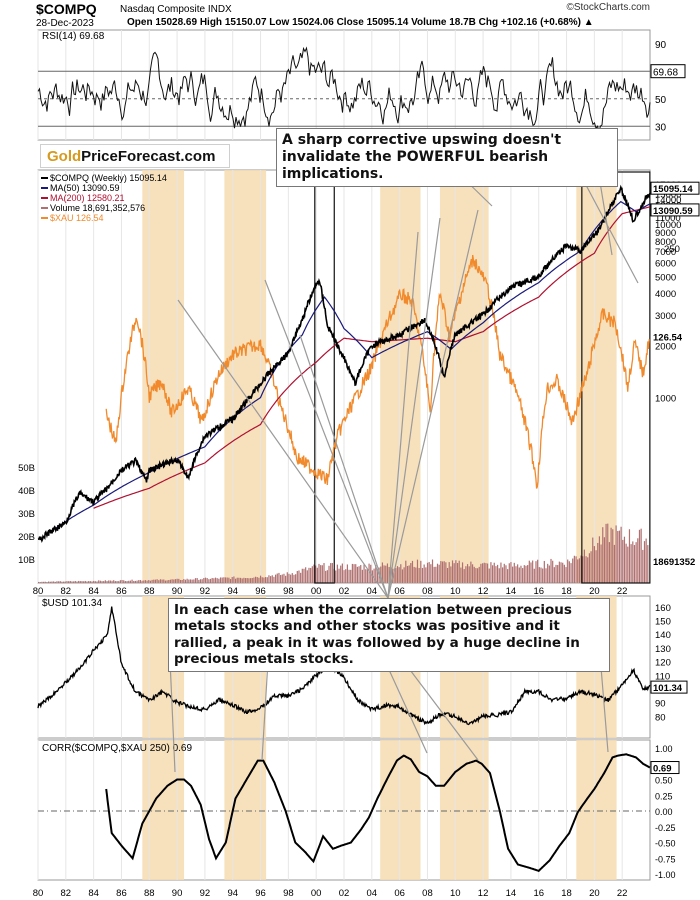 The image size is (700, 900). What do you see at coordinates (378, 813) in the screenshot?
I see `corr-line` at bounding box center [378, 813].